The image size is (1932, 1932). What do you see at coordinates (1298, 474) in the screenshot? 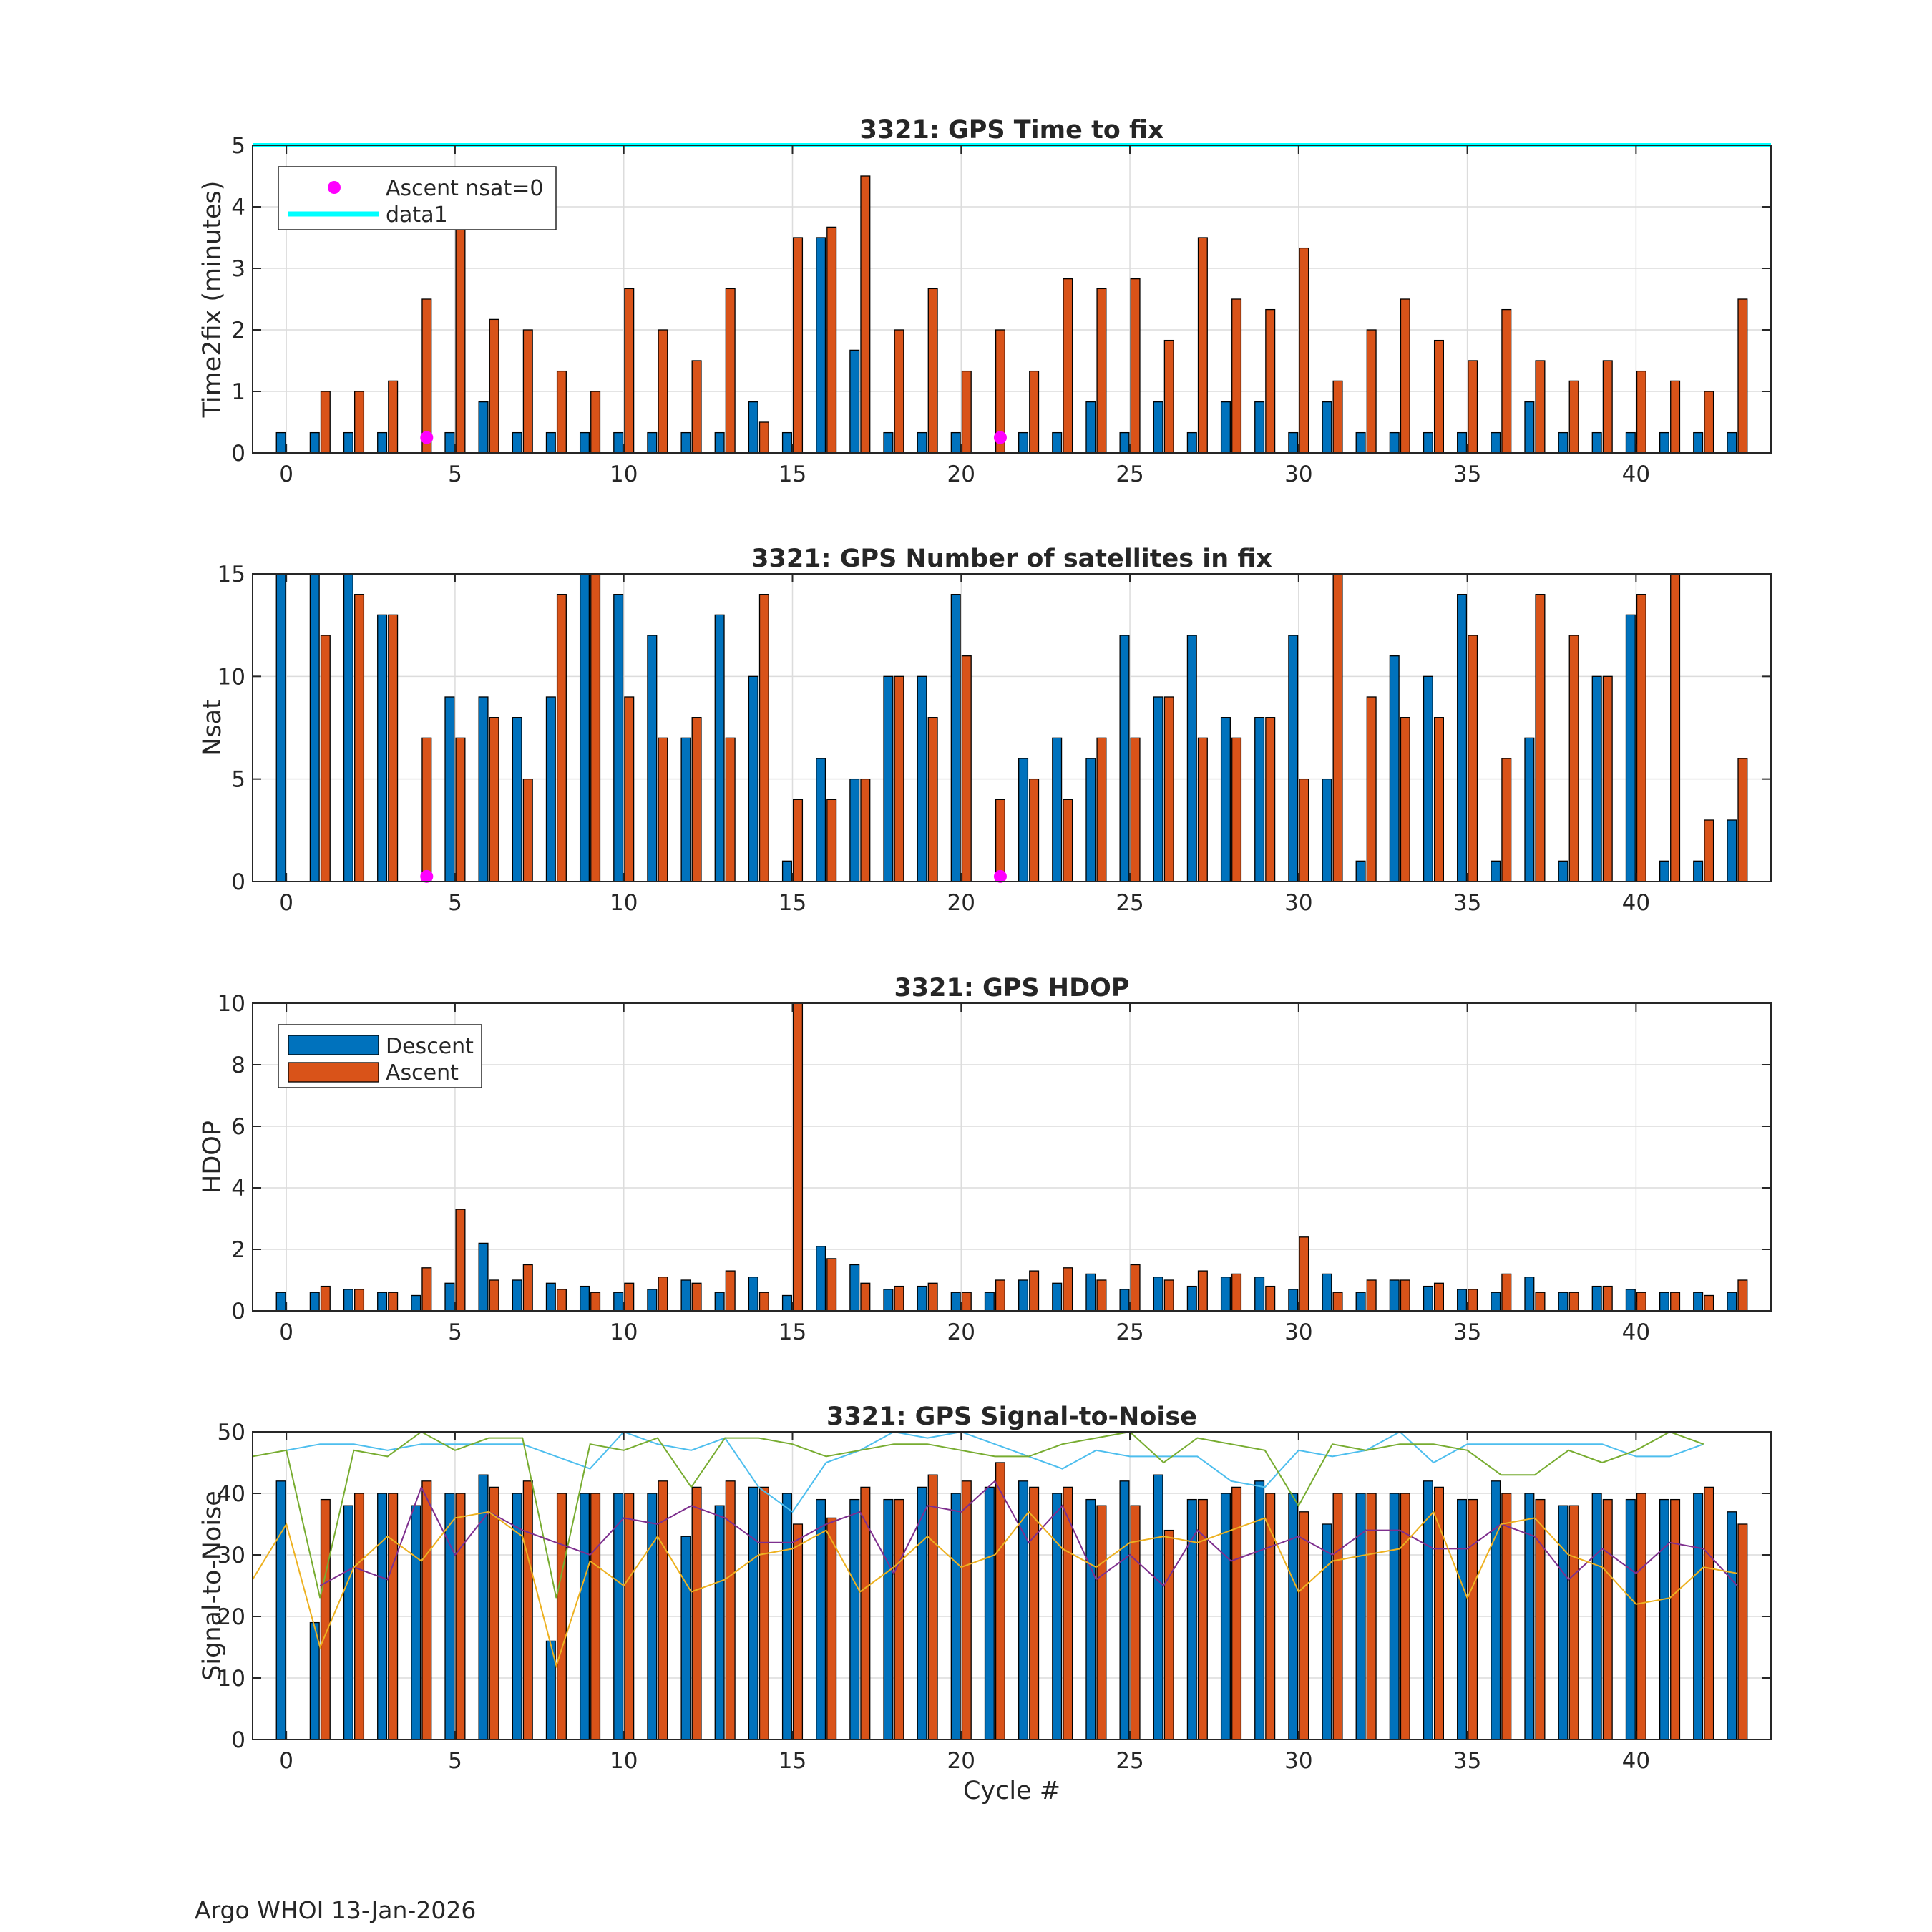
I see `x-tick-label: 30` at bounding box center [1298, 474].